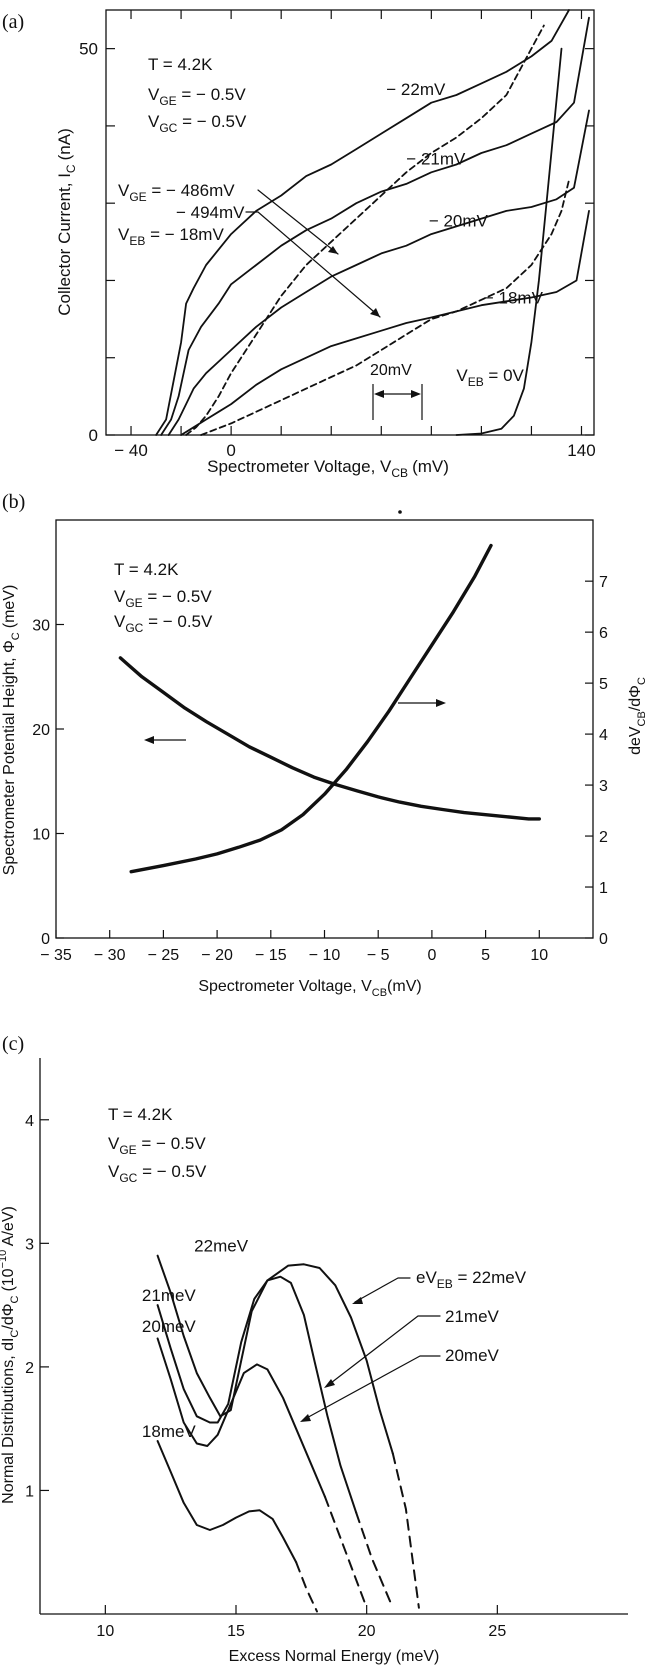 This screenshot has height=1667, width=652. What do you see at coordinates (29, 1368) in the screenshot?
I see `panel-c-y-tick-label: 2` at bounding box center [29, 1368].